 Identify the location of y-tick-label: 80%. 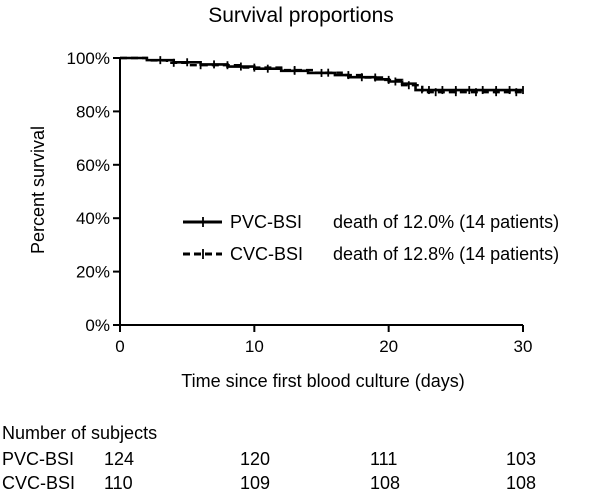
(93, 111).